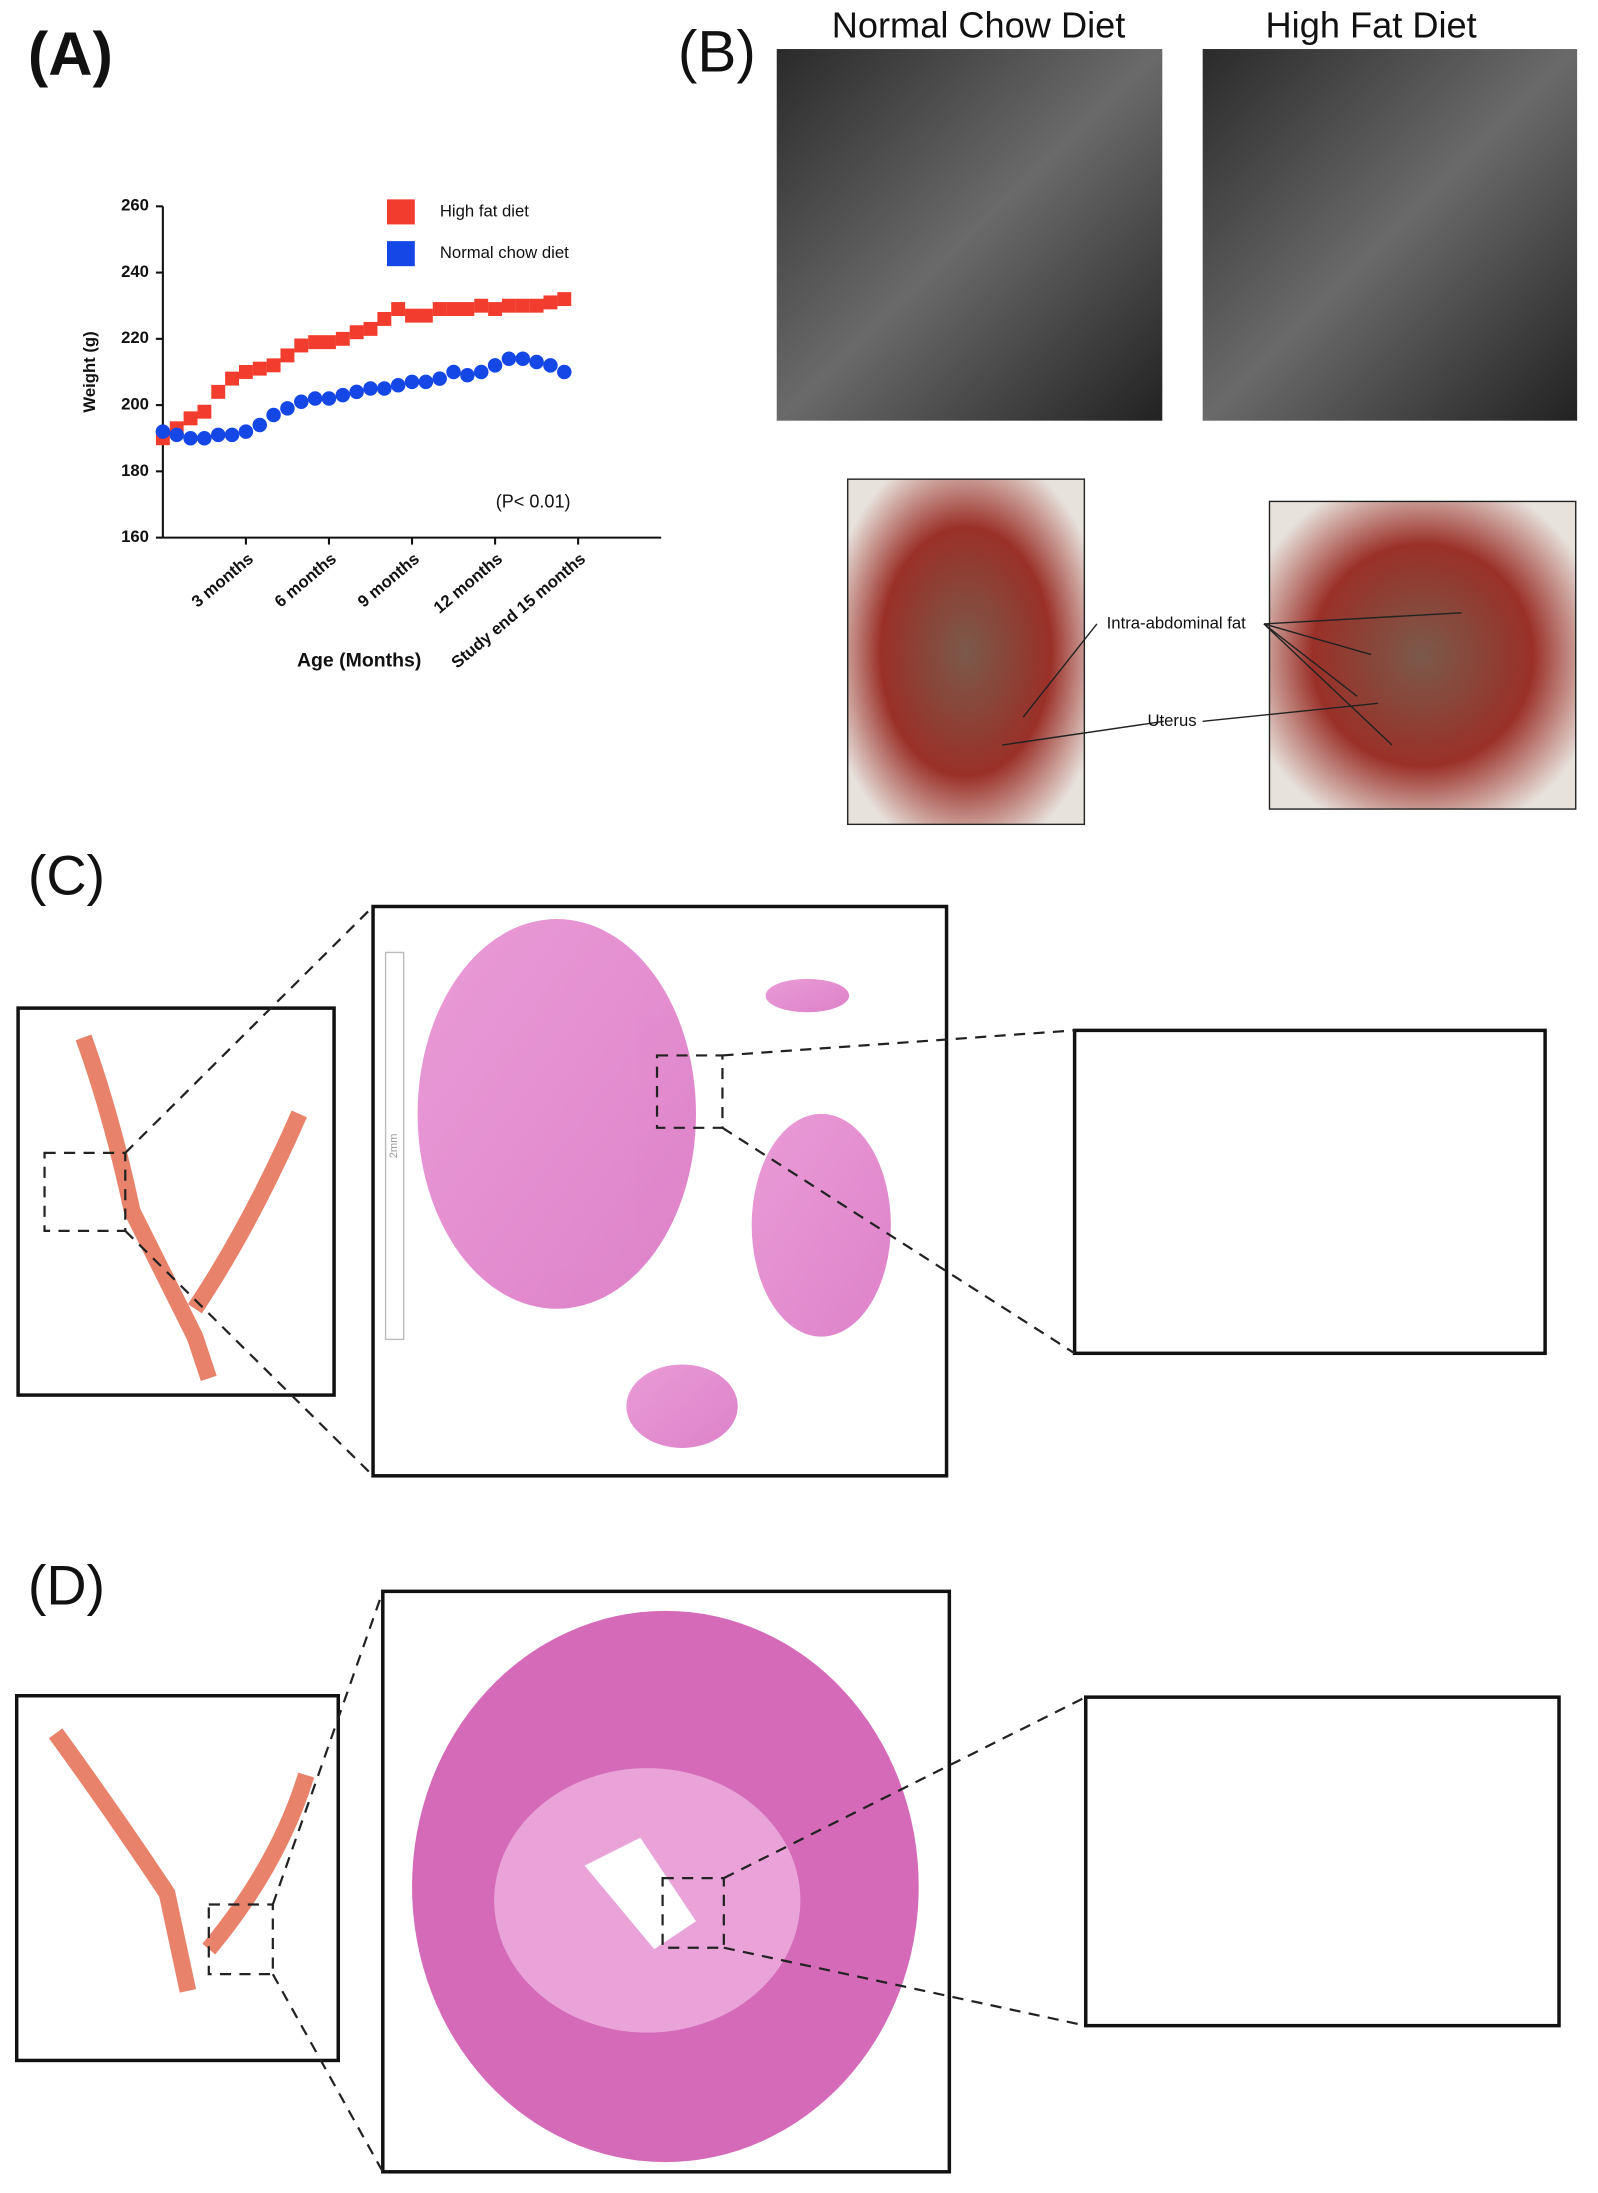 This screenshot has width=1598, height=2193. Describe the element at coordinates (135, 536) in the screenshot. I see `y-tick-label: 160` at that location.